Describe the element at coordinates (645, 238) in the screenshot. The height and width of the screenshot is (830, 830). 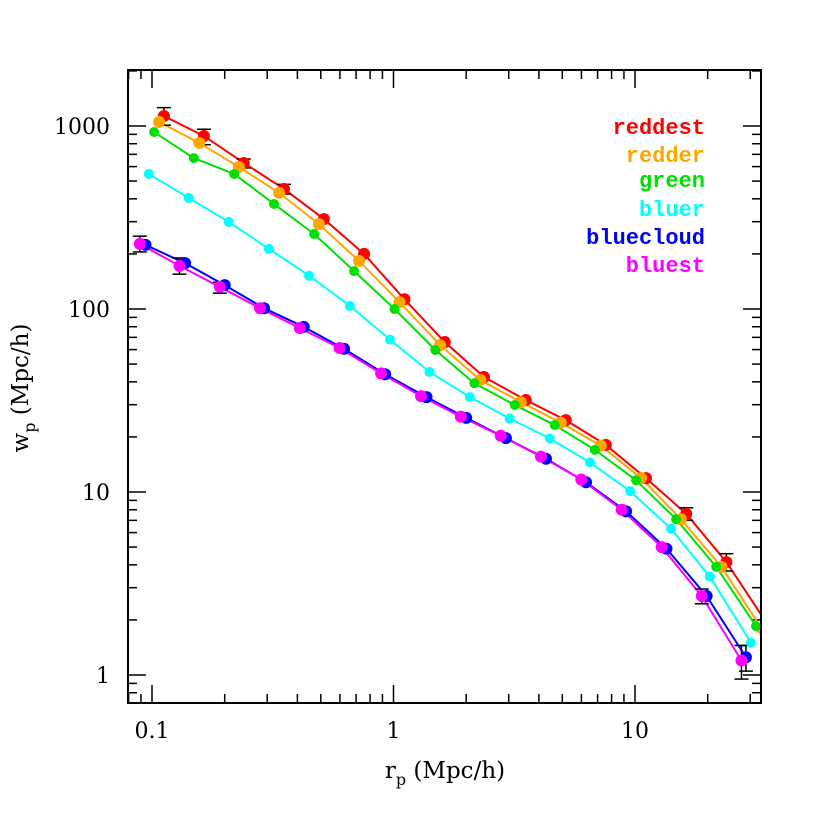
I see `legend-item-bluecloud: bluecloud` at that location.